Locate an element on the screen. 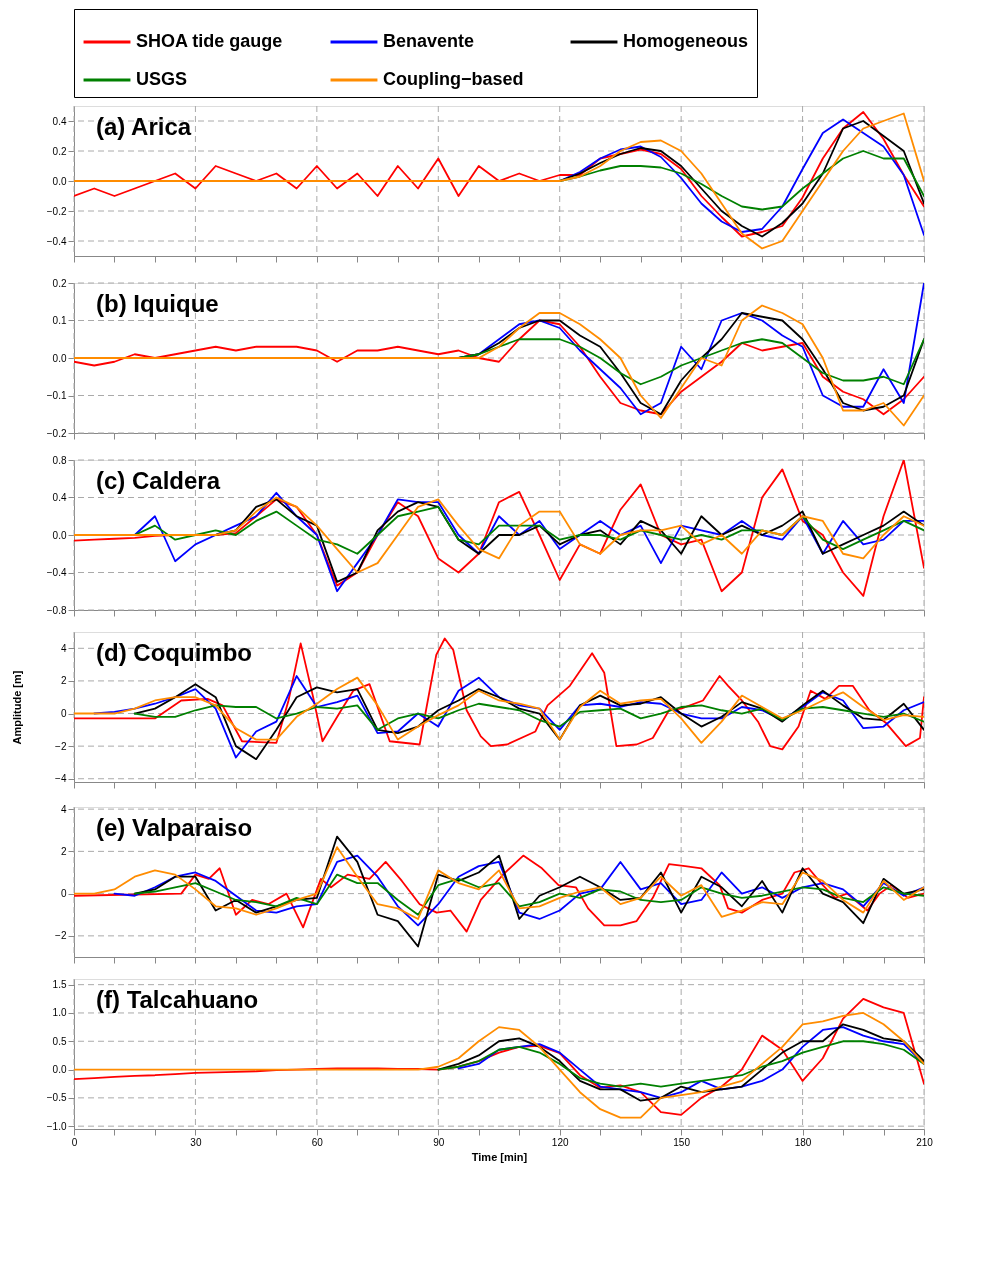 The image size is (994, 1274). y-tick-label: −0.1 is located at coordinates (56, 395).